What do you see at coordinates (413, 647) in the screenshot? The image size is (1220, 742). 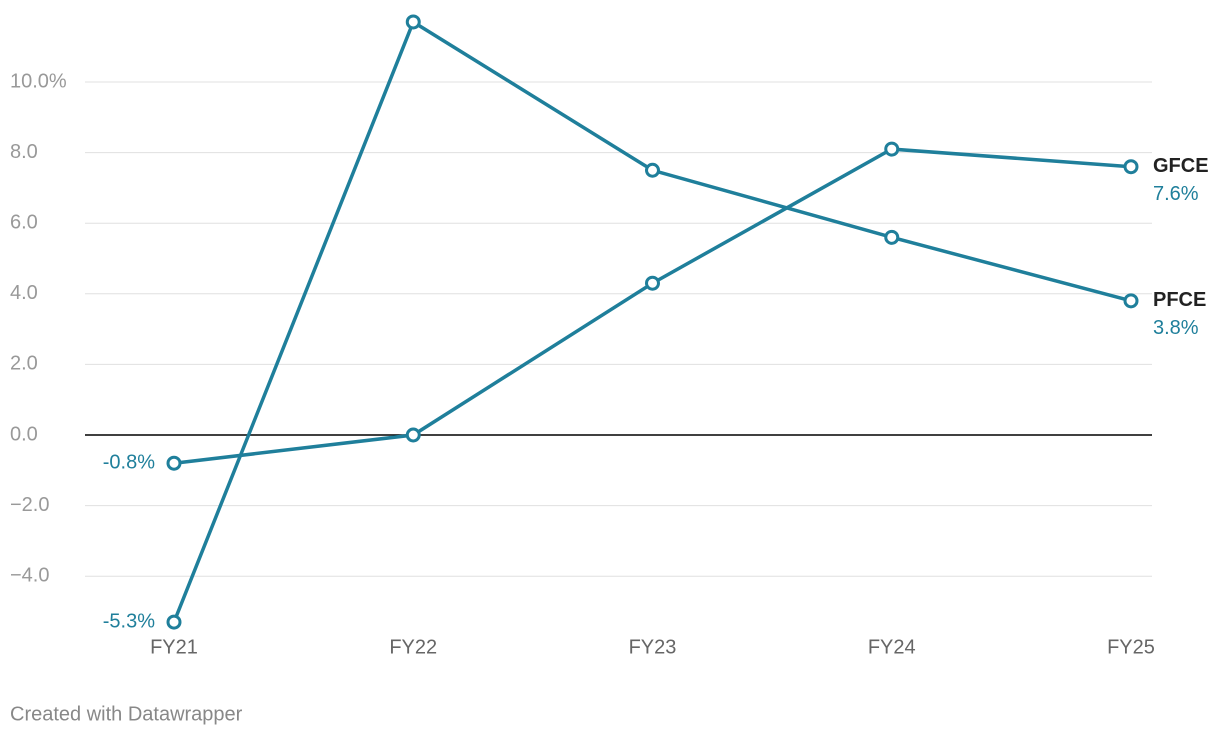 I see `x-tick-label: FY22` at bounding box center [413, 647].